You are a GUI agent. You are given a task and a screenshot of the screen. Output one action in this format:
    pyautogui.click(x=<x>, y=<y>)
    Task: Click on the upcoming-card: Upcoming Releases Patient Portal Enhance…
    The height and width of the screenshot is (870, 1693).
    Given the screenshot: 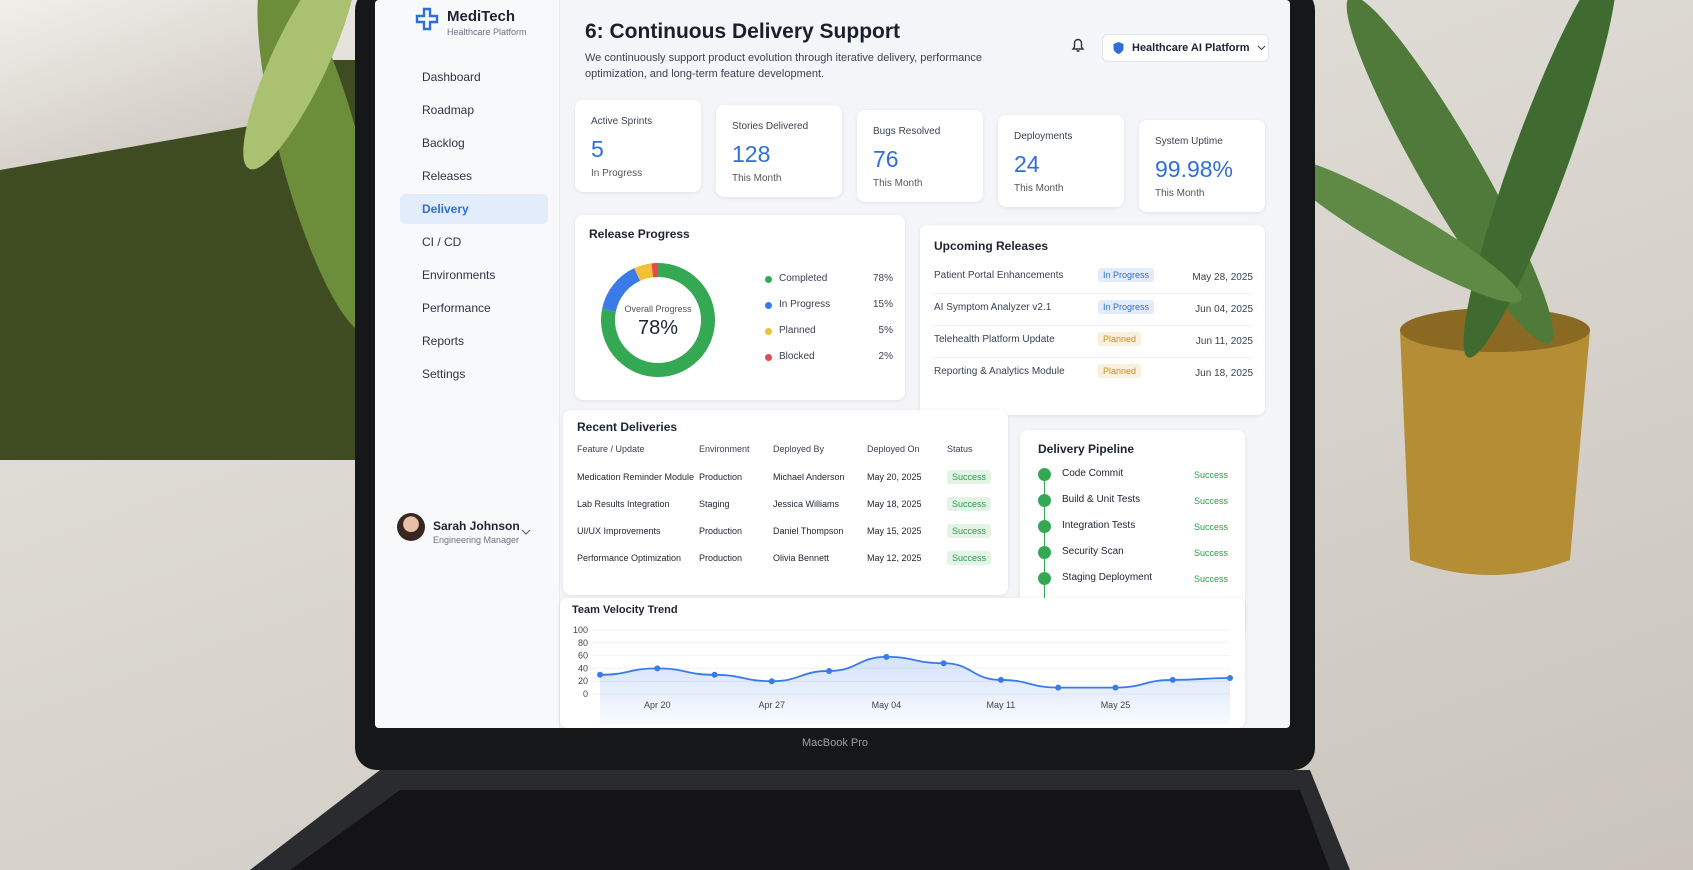 What is the action you would take?
    pyautogui.click(x=1092, y=320)
    